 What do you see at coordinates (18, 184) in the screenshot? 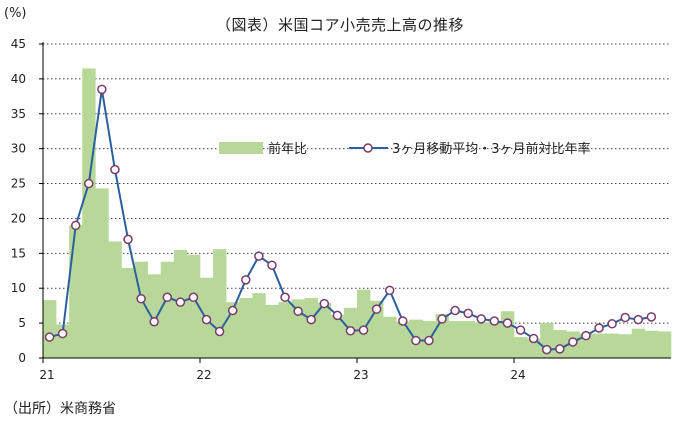
I see `y-tick-label-25: 25` at bounding box center [18, 184].